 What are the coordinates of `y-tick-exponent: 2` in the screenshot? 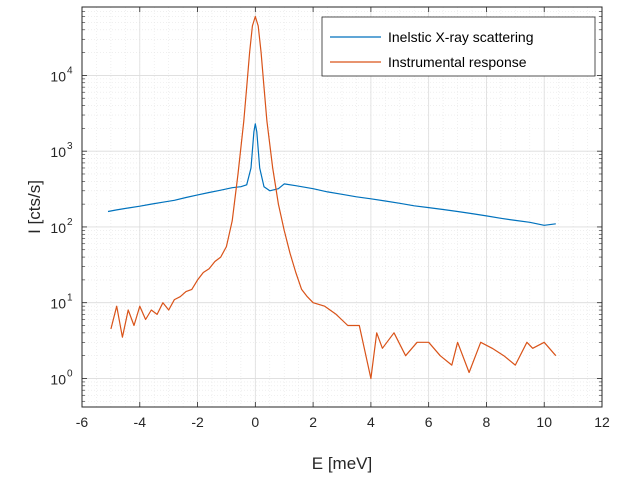 It's located at (70, 222).